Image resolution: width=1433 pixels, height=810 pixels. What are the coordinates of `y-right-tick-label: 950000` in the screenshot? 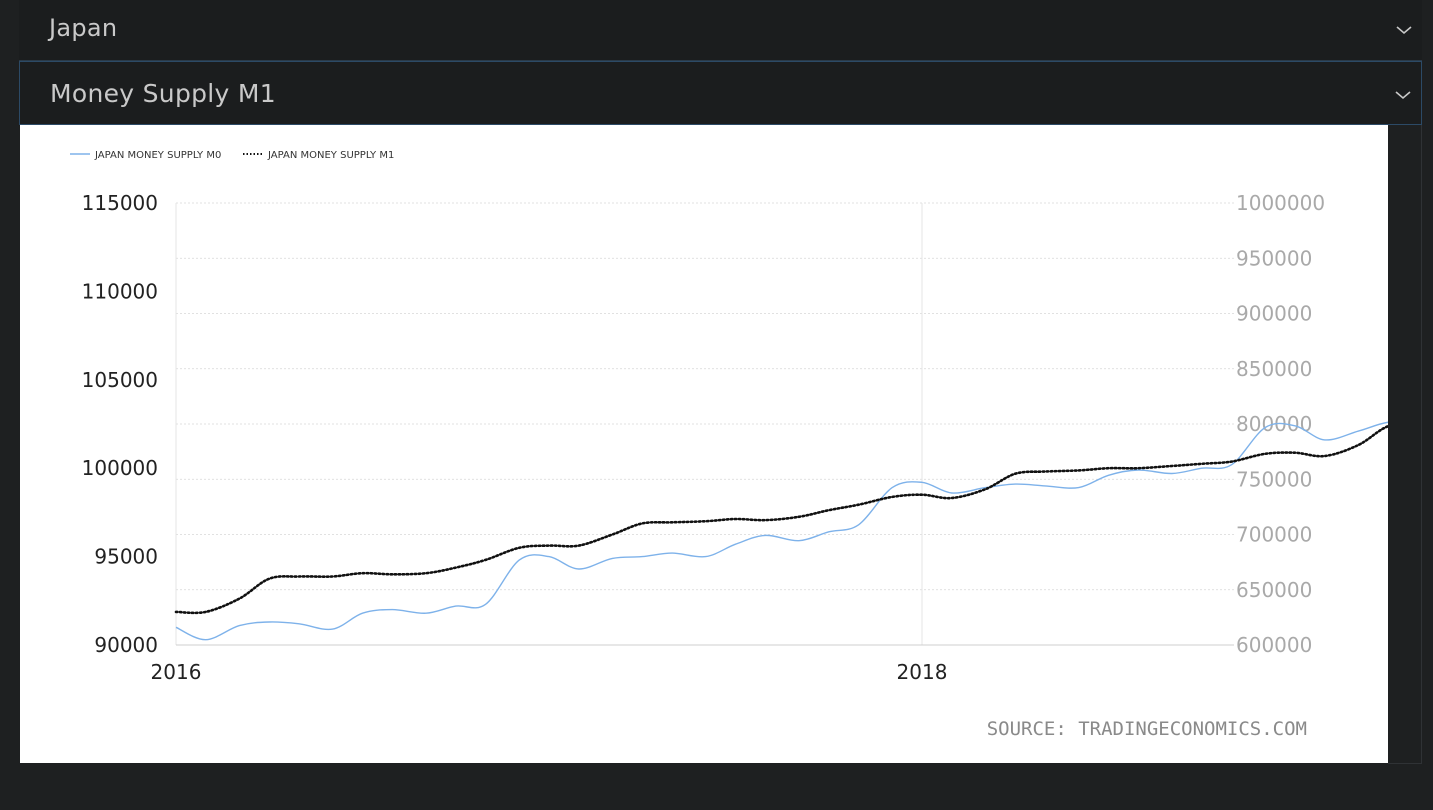 It's located at (1274, 258).